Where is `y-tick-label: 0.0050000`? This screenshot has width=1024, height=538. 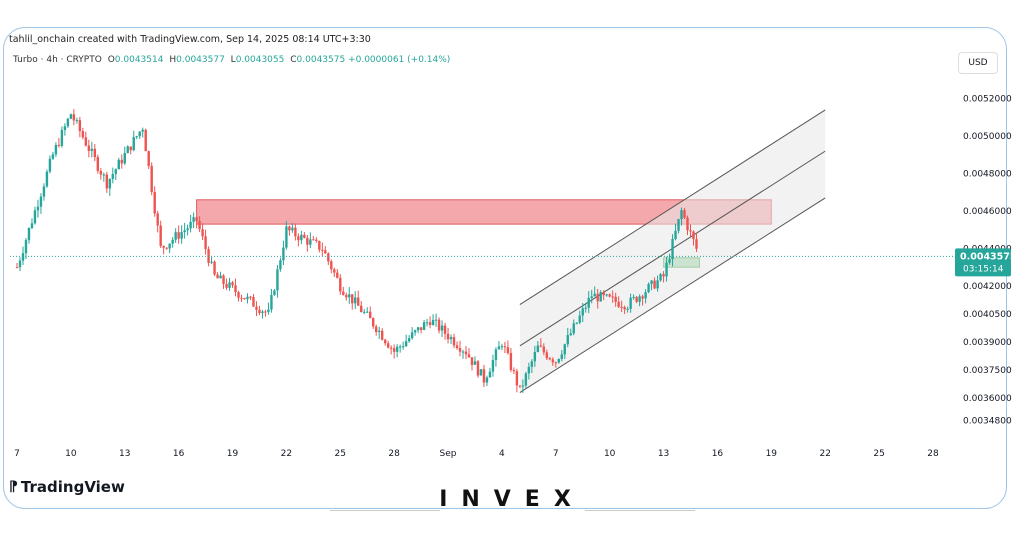 y-tick-label: 0.0050000 is located at coordinates (987, 137).